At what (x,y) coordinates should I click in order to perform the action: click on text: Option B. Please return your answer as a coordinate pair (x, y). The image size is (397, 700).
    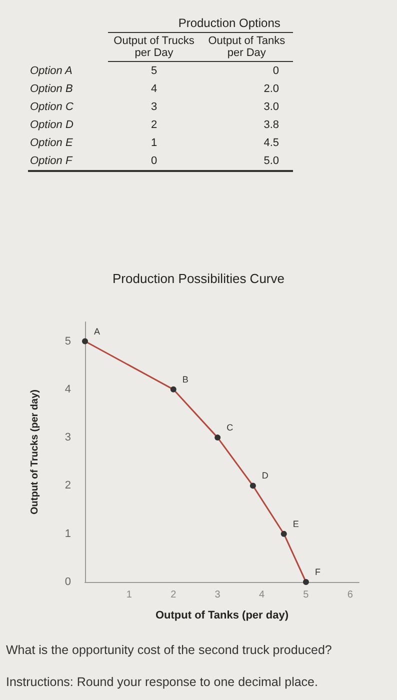
    Looking at the image, I should click on (51, 89).